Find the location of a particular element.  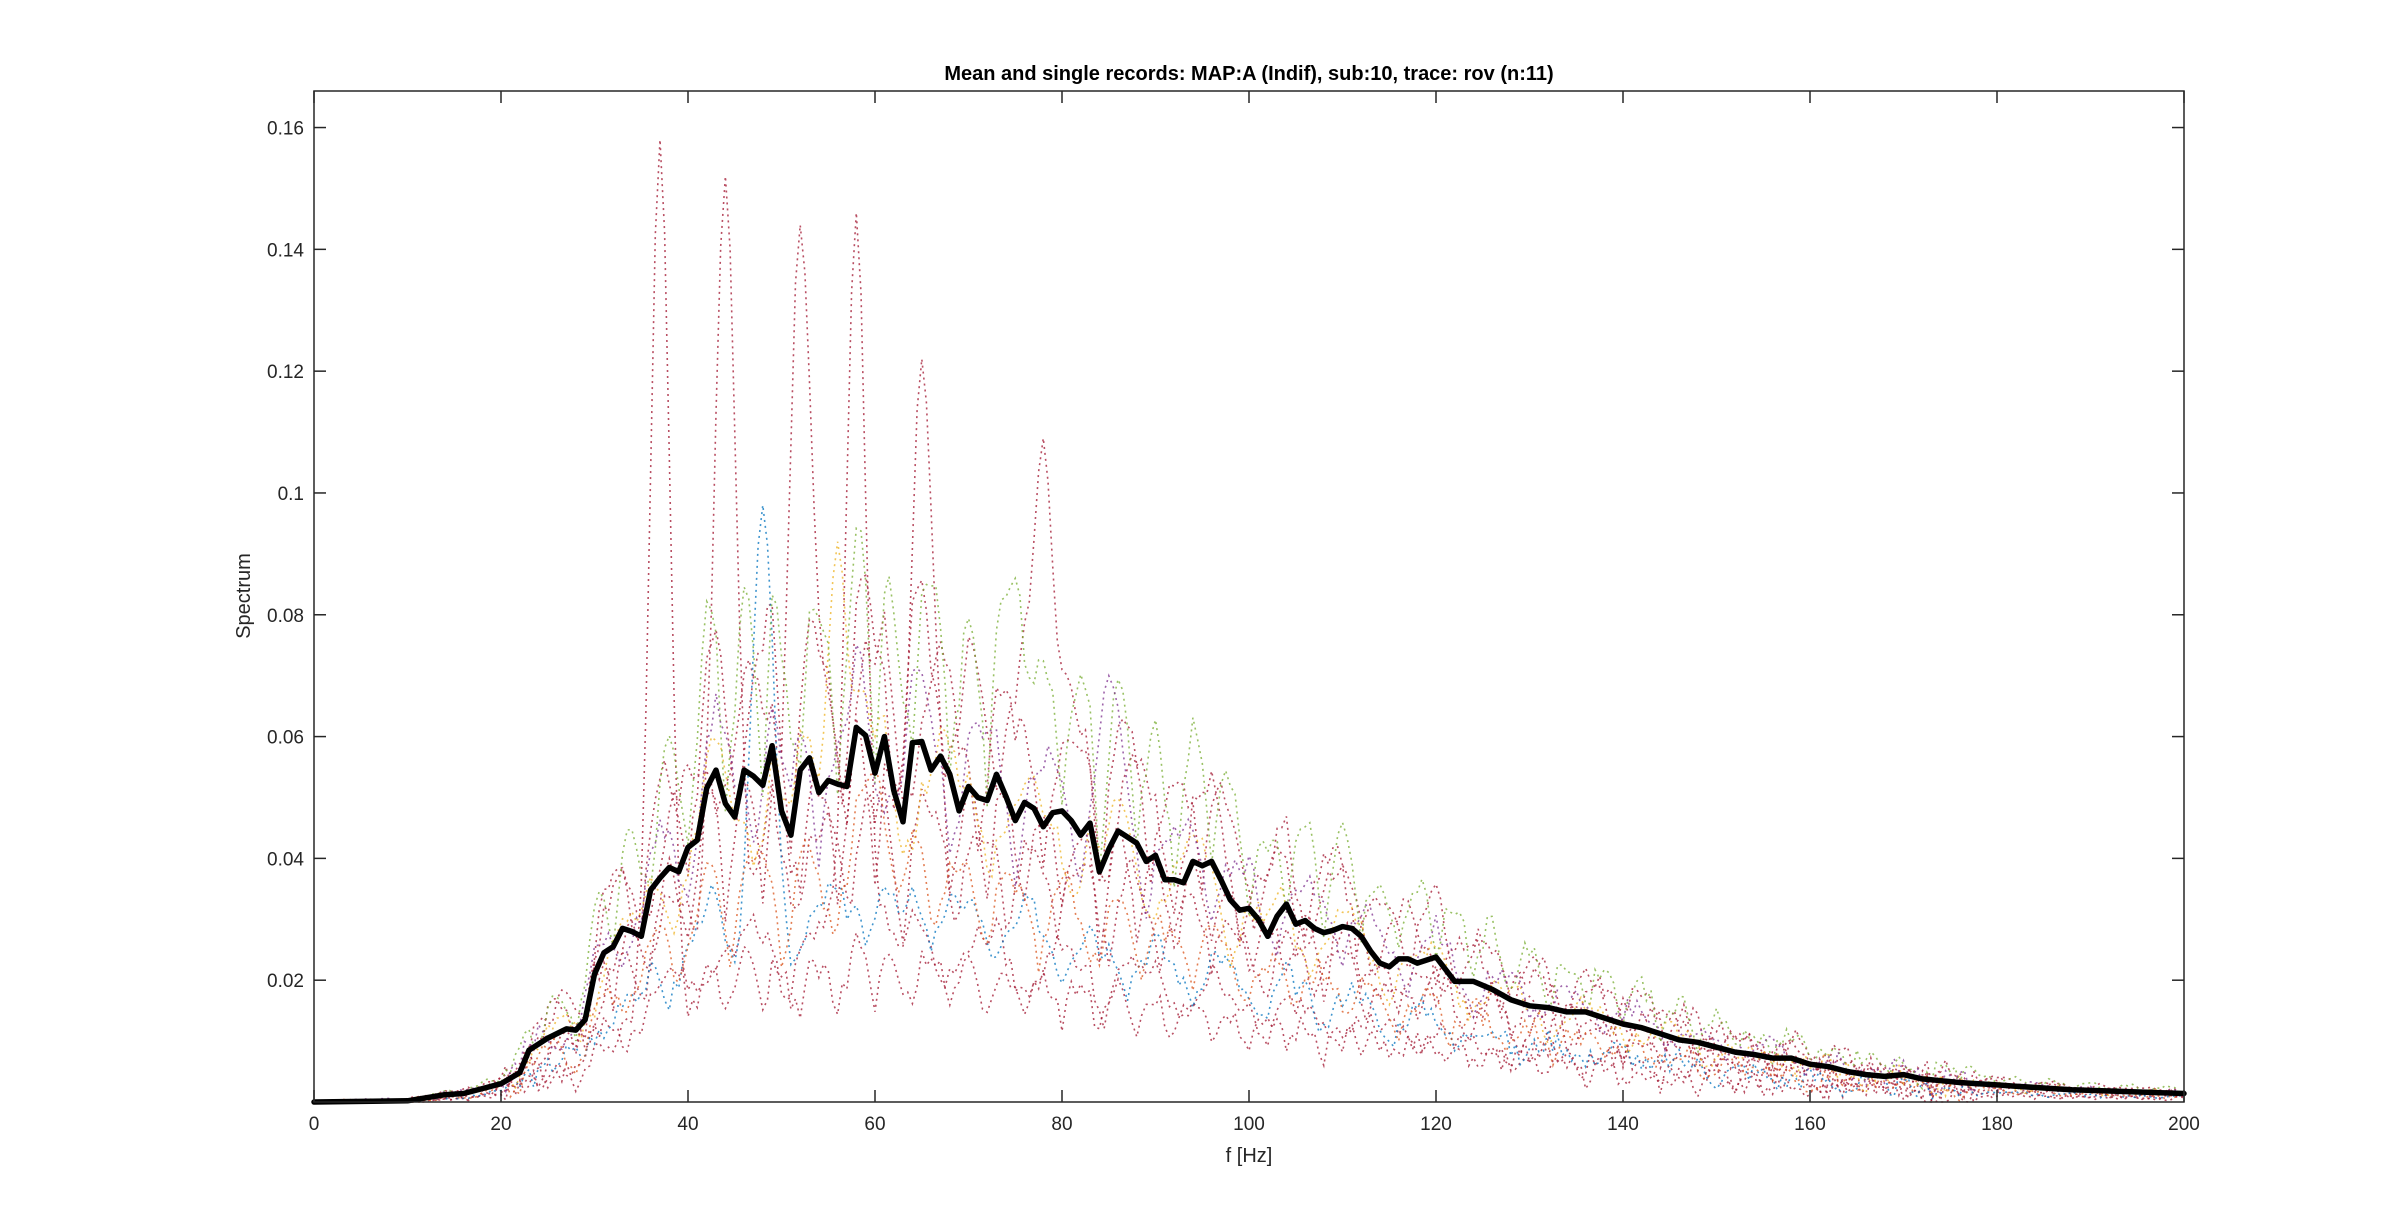

y-tick-label: 0.1 is located at coordinates (291, 494).